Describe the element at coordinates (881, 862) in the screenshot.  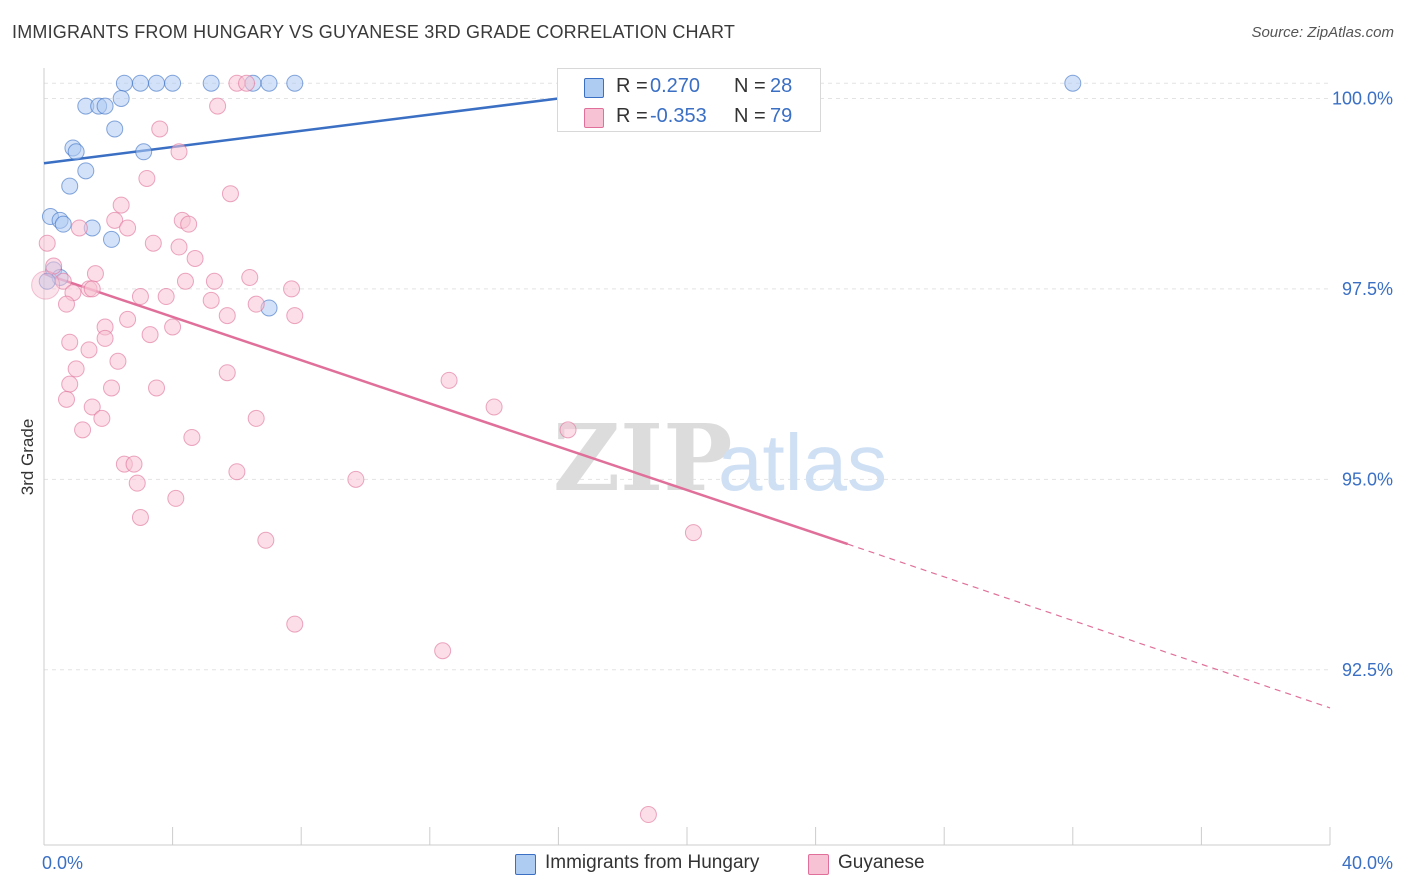
I see `legend-label-guyanese: Guyanese` at that location.